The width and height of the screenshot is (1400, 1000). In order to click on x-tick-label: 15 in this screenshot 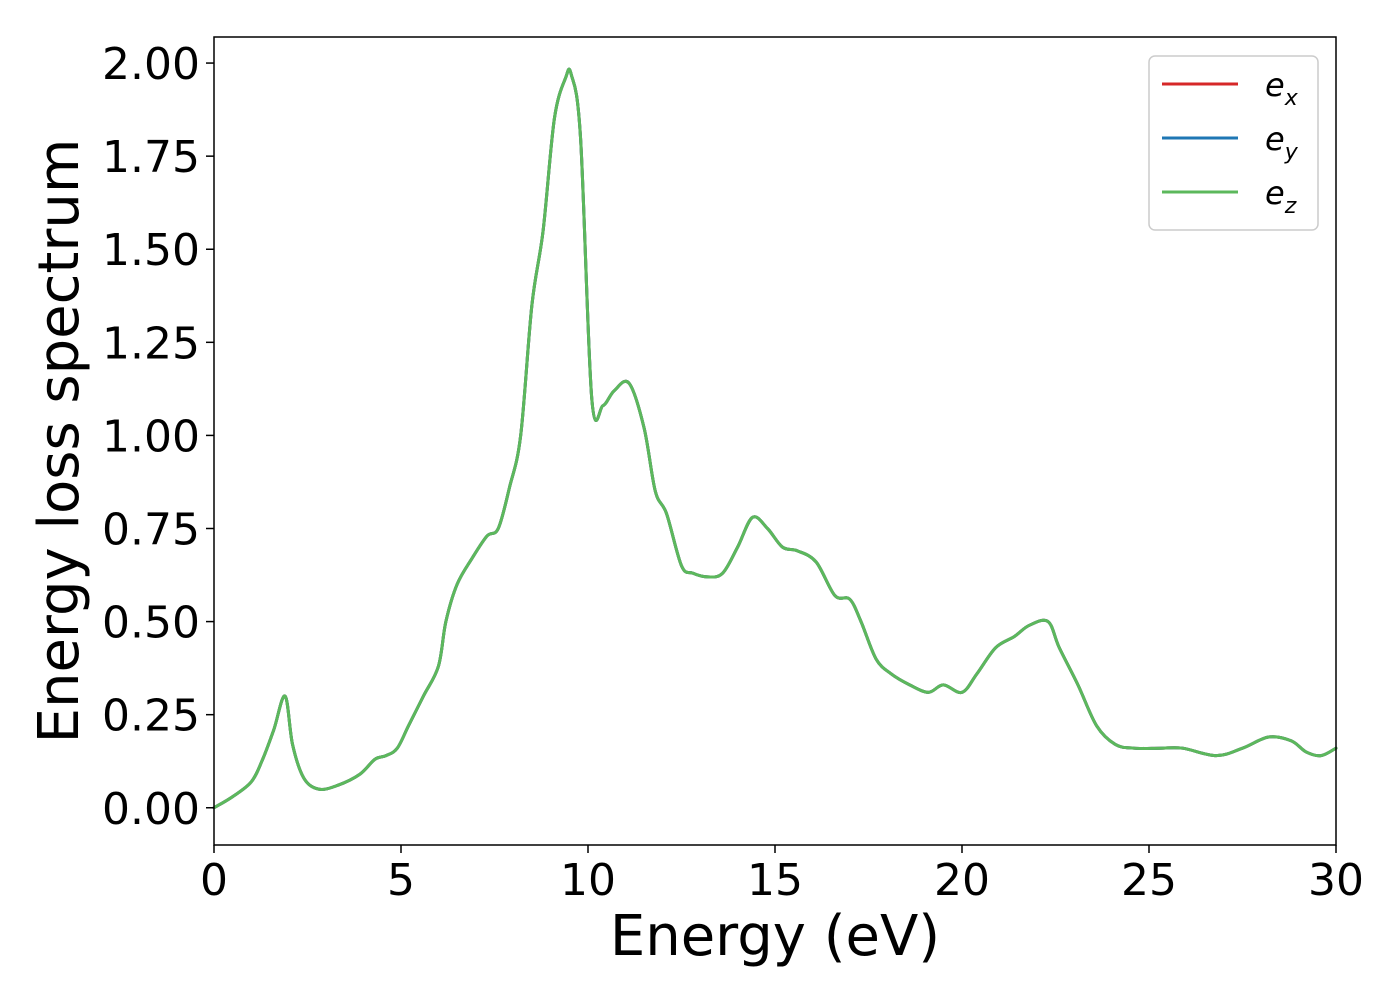, I will do `click(775, 880)`.